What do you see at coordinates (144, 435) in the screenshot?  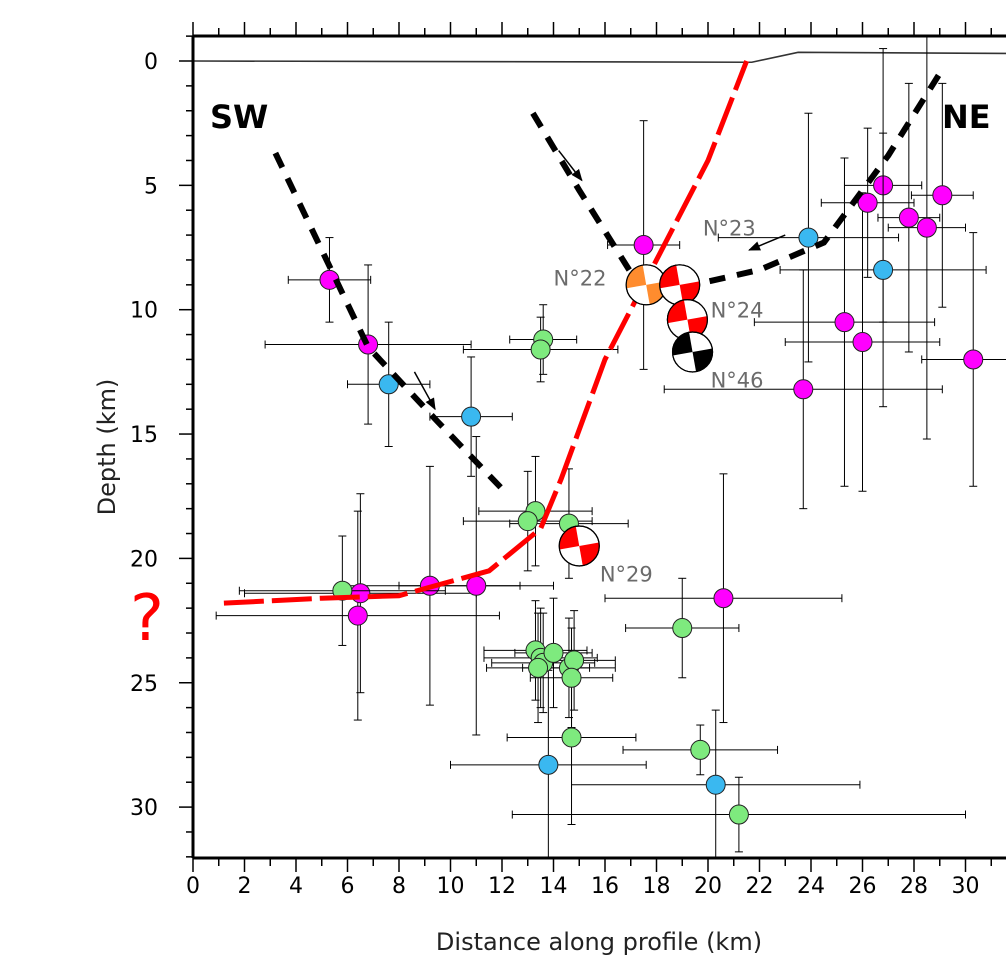 I see `y-tick-label: 15` at bounding box center [144, 435].